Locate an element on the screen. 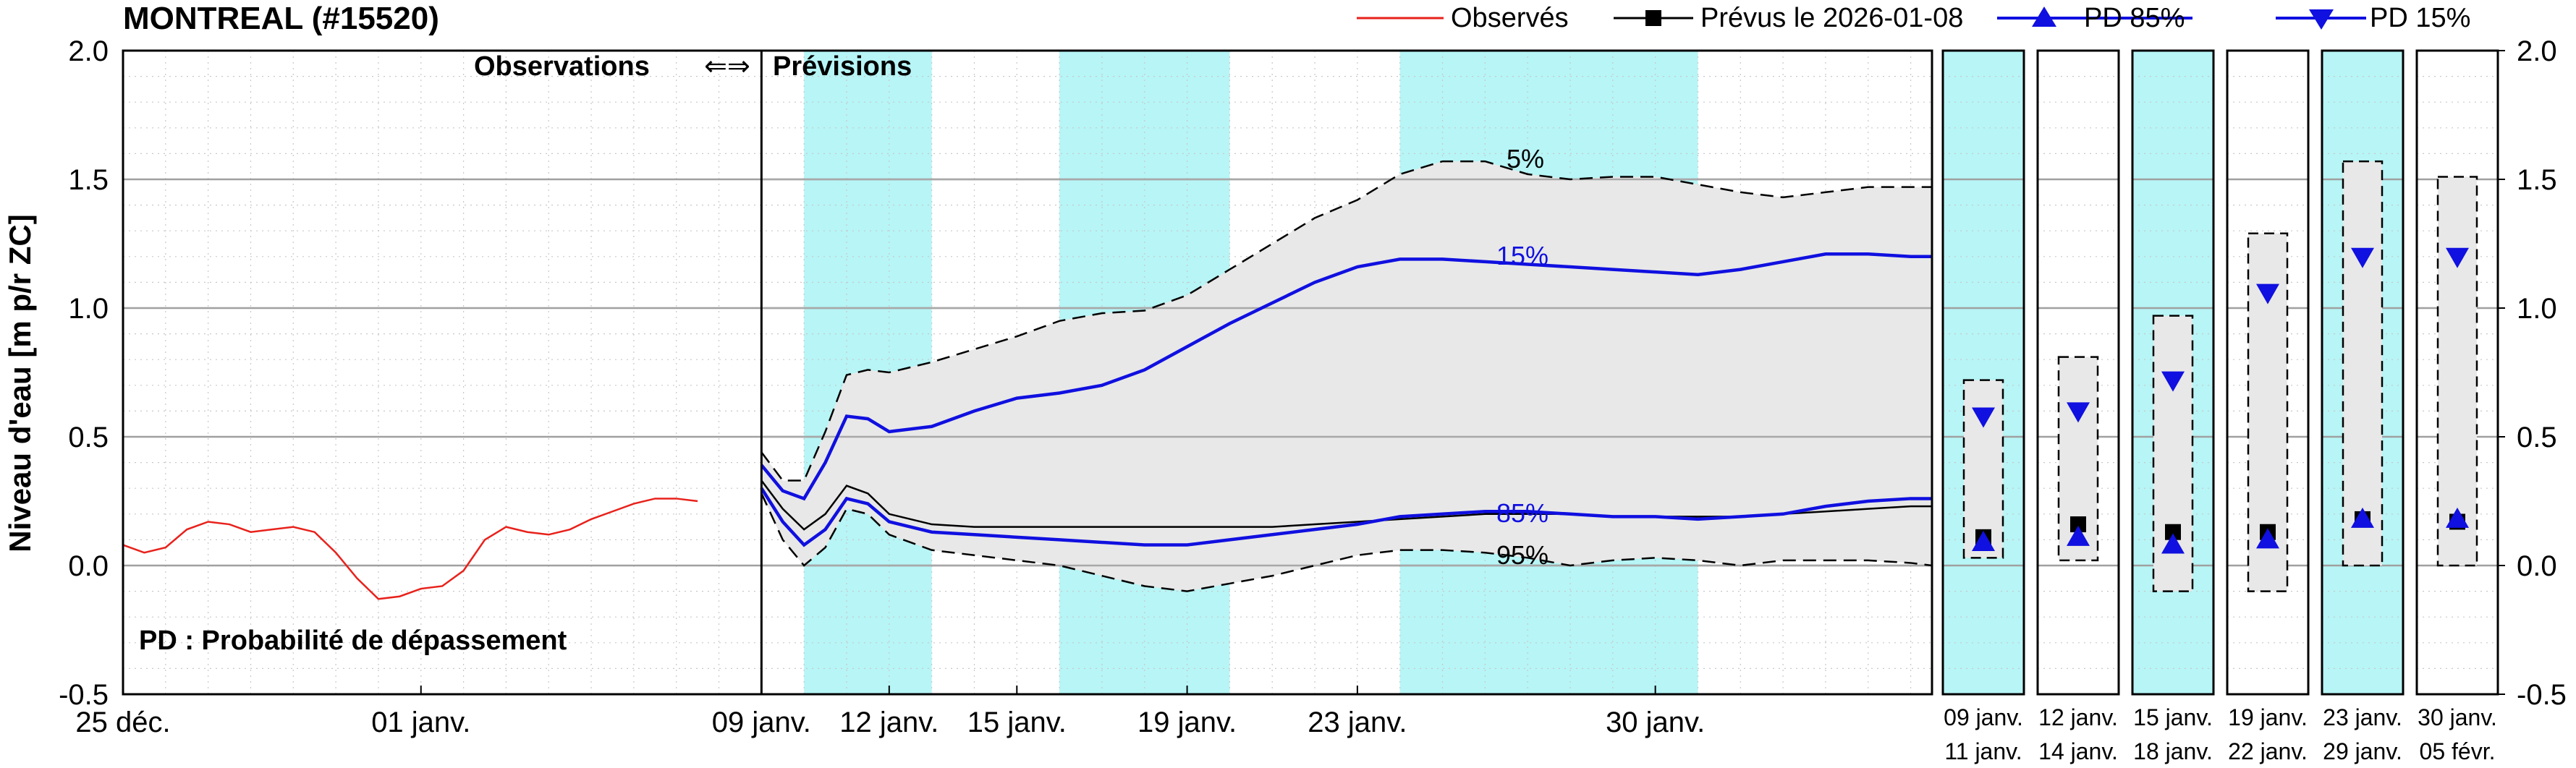 Image resolution: width=2576 pixels, height=768 pixels. annotation-pd-note: PD : Probabilité de dépassement is located at coordinates (353, 641).